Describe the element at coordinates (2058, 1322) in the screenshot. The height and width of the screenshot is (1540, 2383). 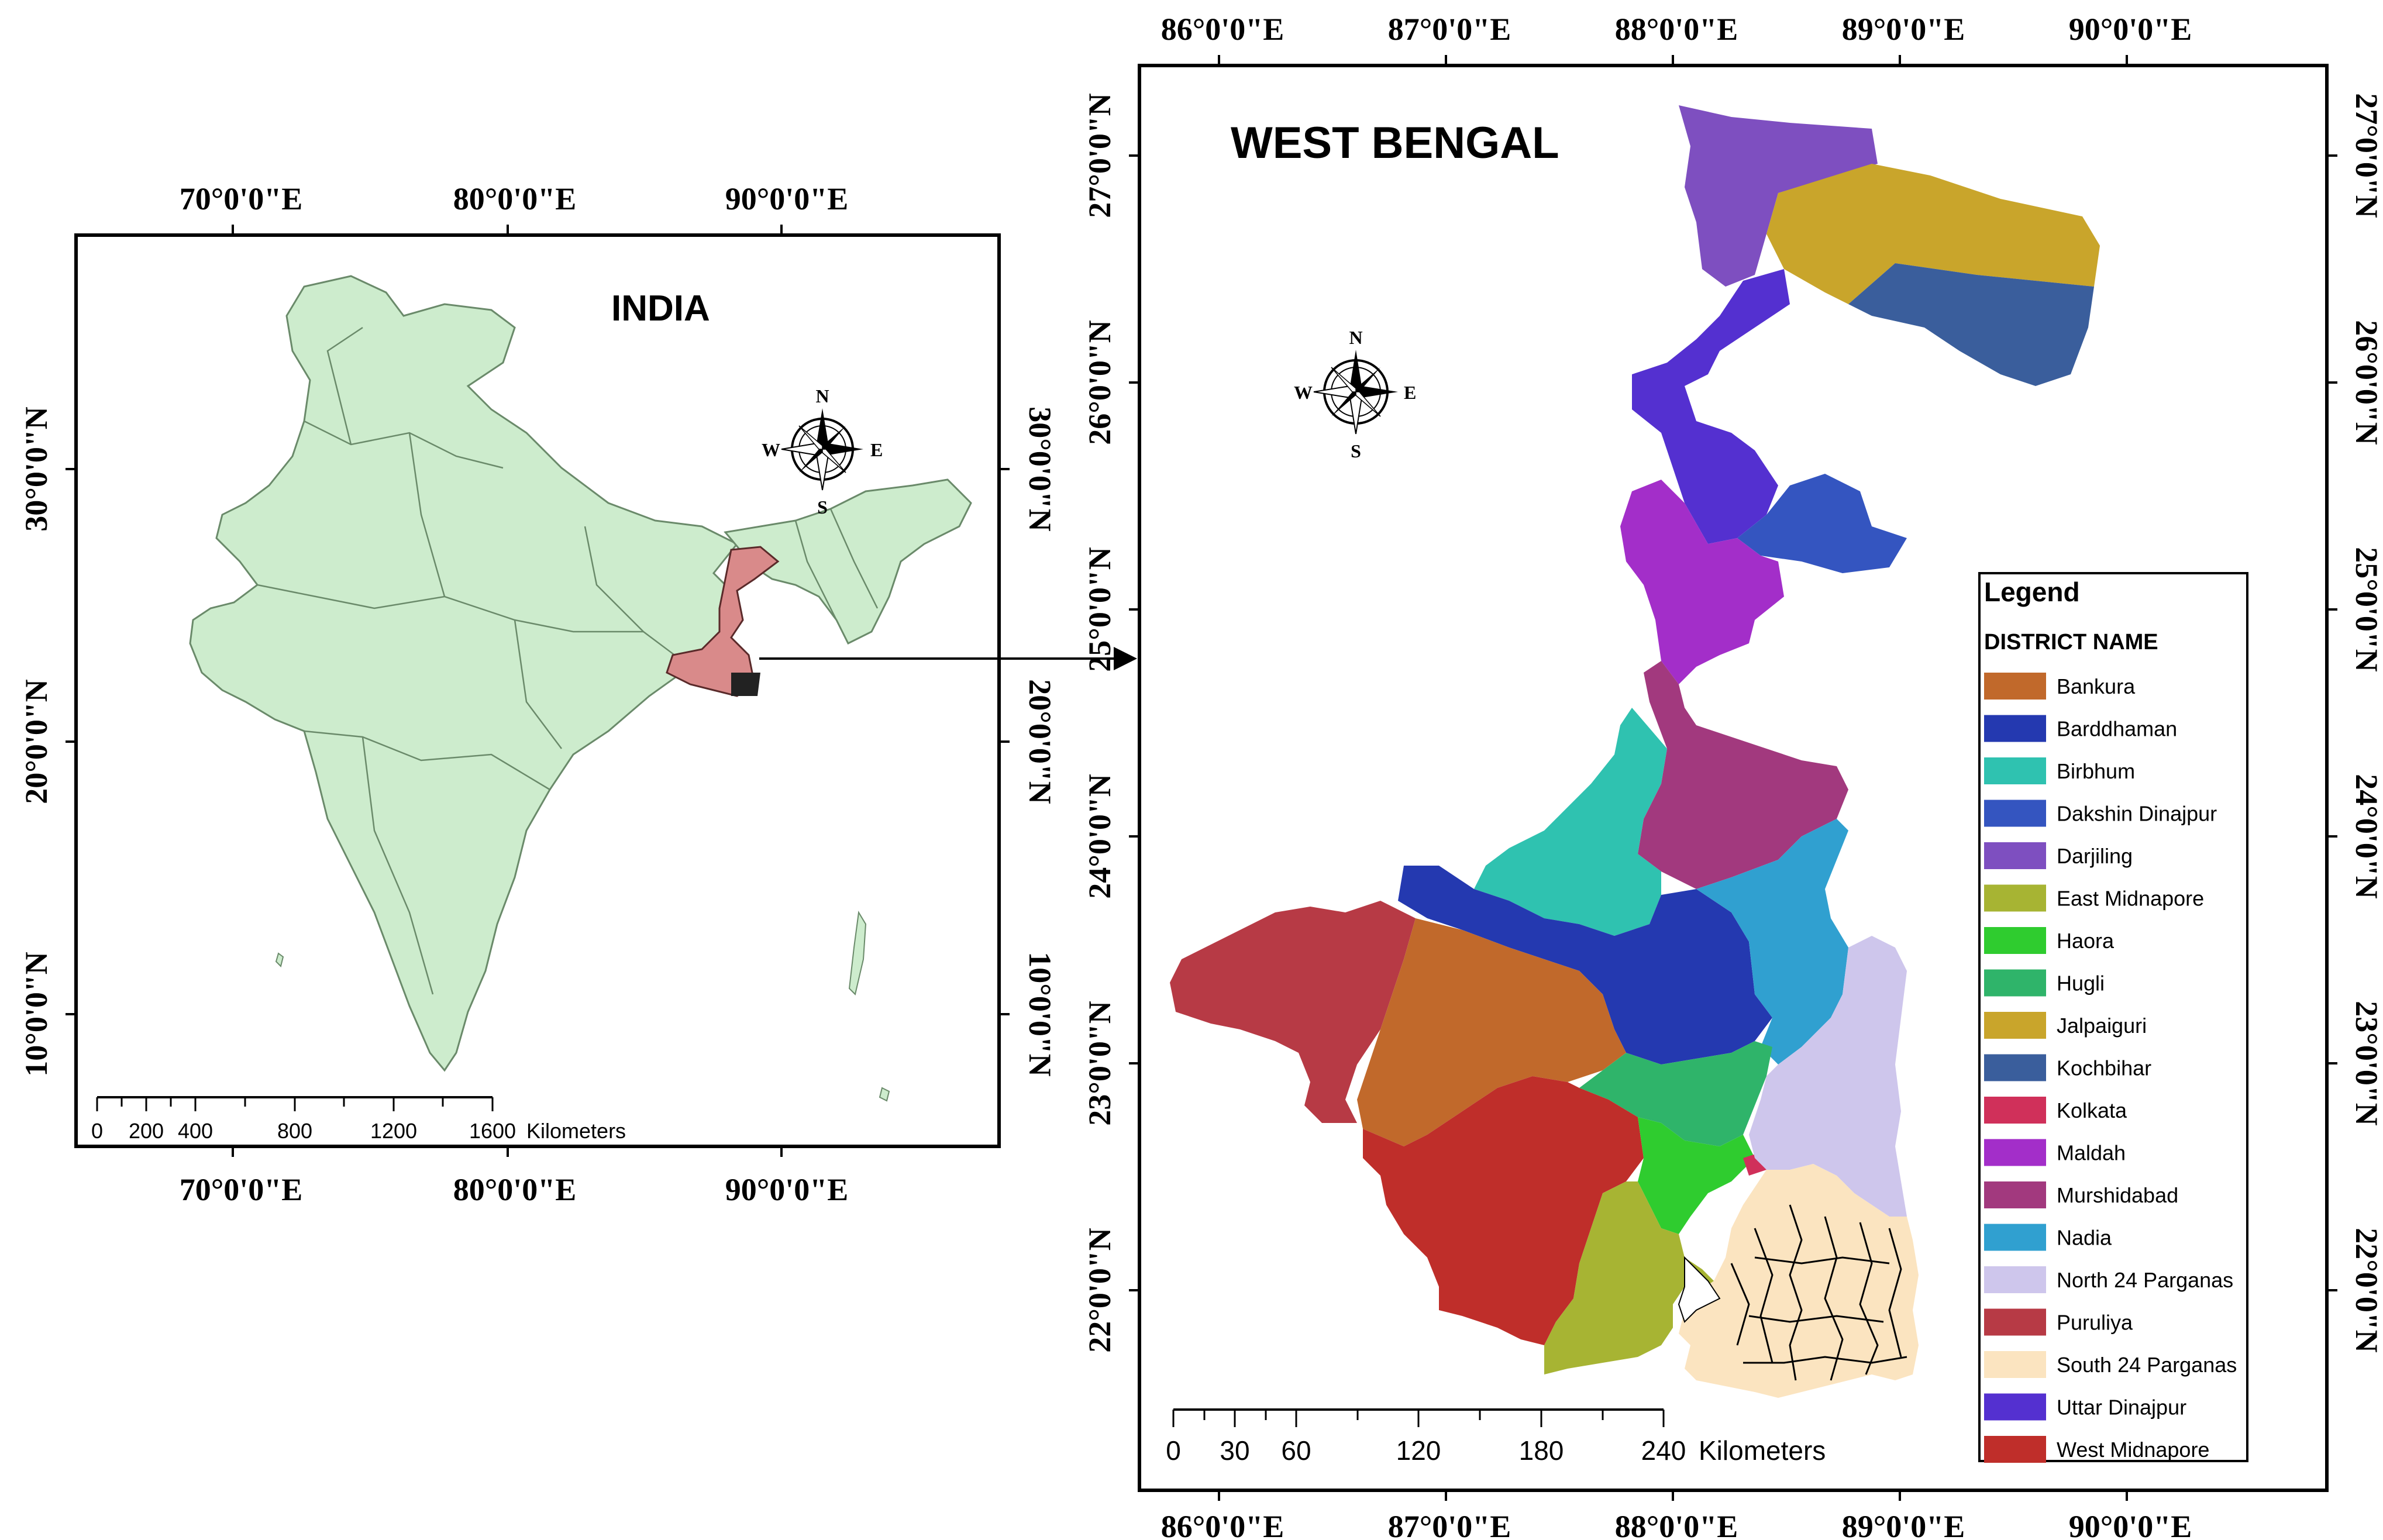
I see `legend-item: Puruliya` at that location.